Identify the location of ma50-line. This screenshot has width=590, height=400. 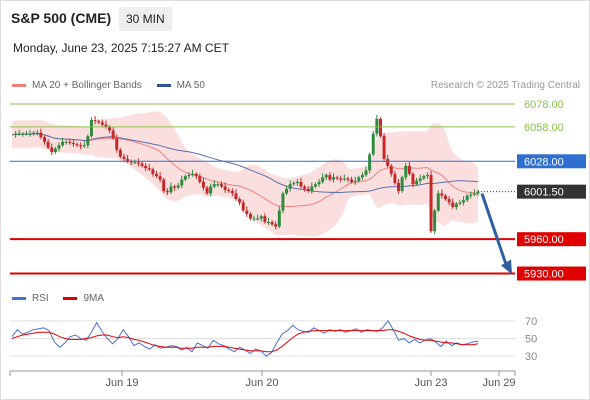
(245, 163).